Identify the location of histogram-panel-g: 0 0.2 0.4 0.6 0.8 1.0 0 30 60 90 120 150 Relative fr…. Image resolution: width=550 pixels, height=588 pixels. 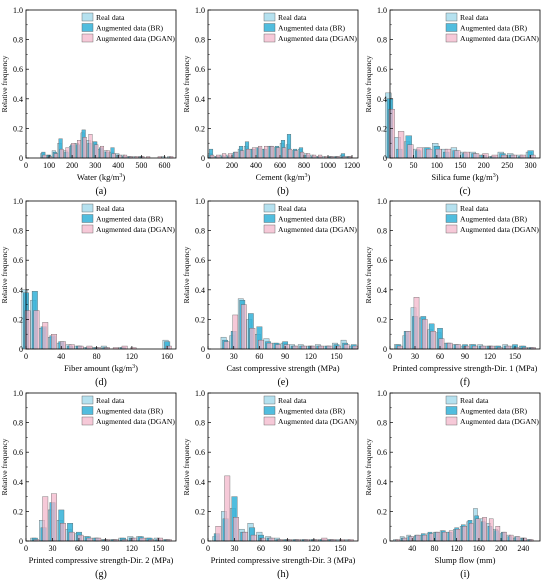
(88, 484).